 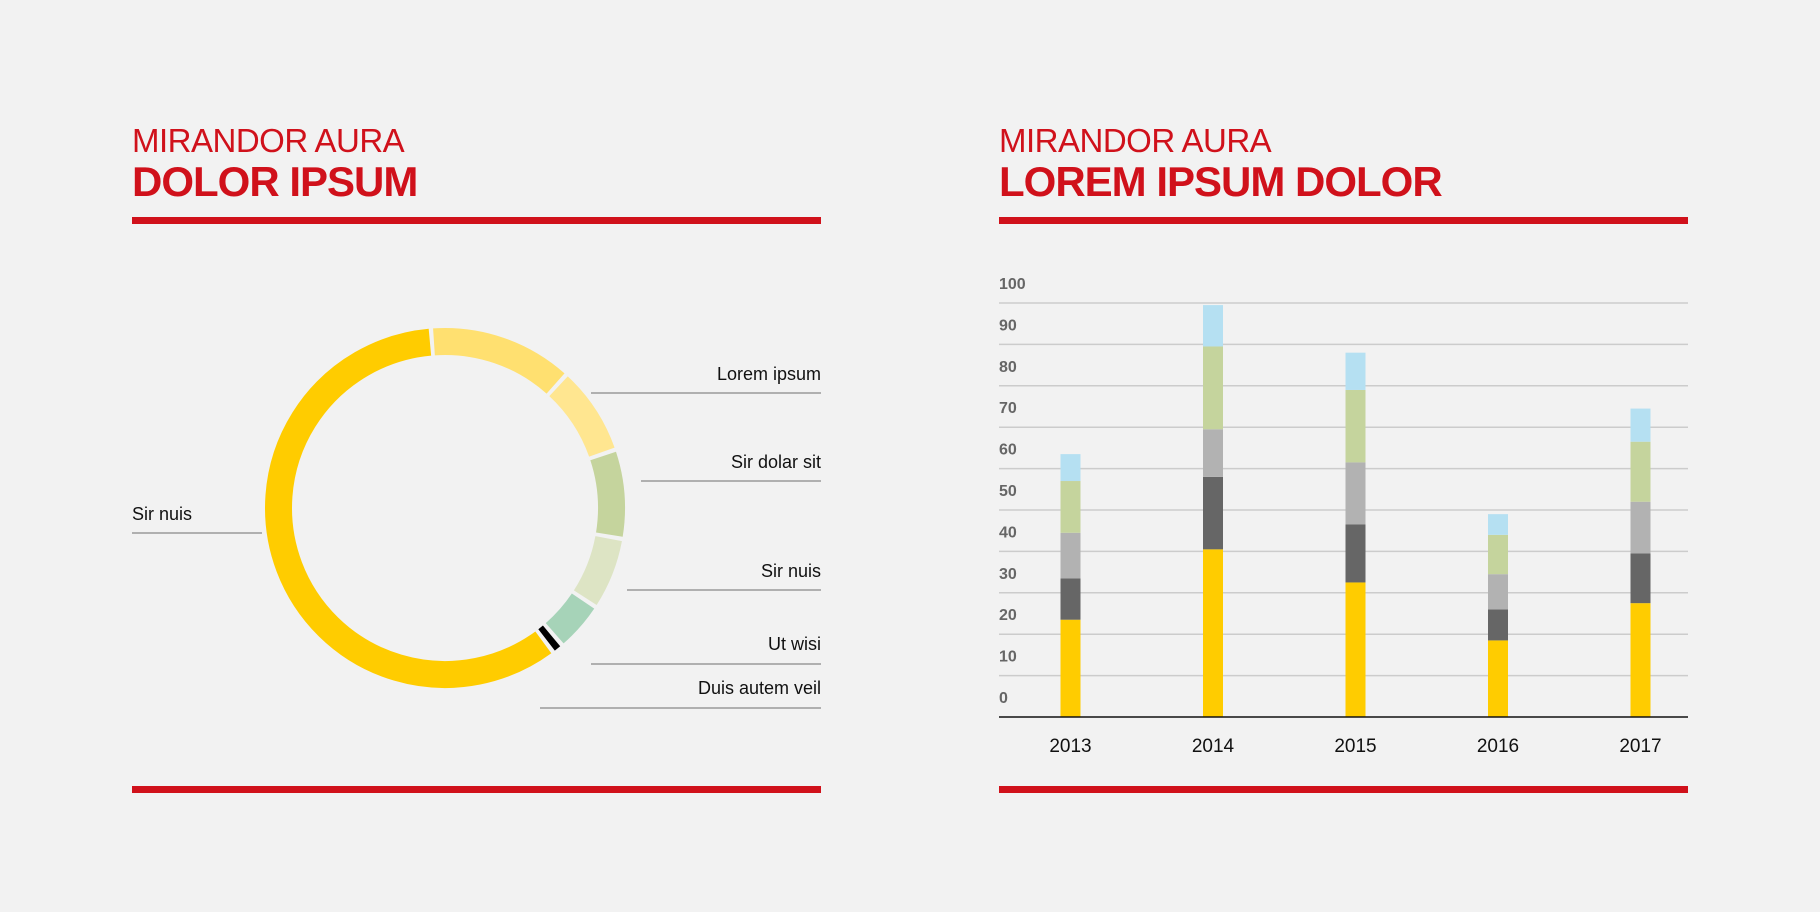 I want to click on right-bottom-rule, so click(x=1343, y=789).